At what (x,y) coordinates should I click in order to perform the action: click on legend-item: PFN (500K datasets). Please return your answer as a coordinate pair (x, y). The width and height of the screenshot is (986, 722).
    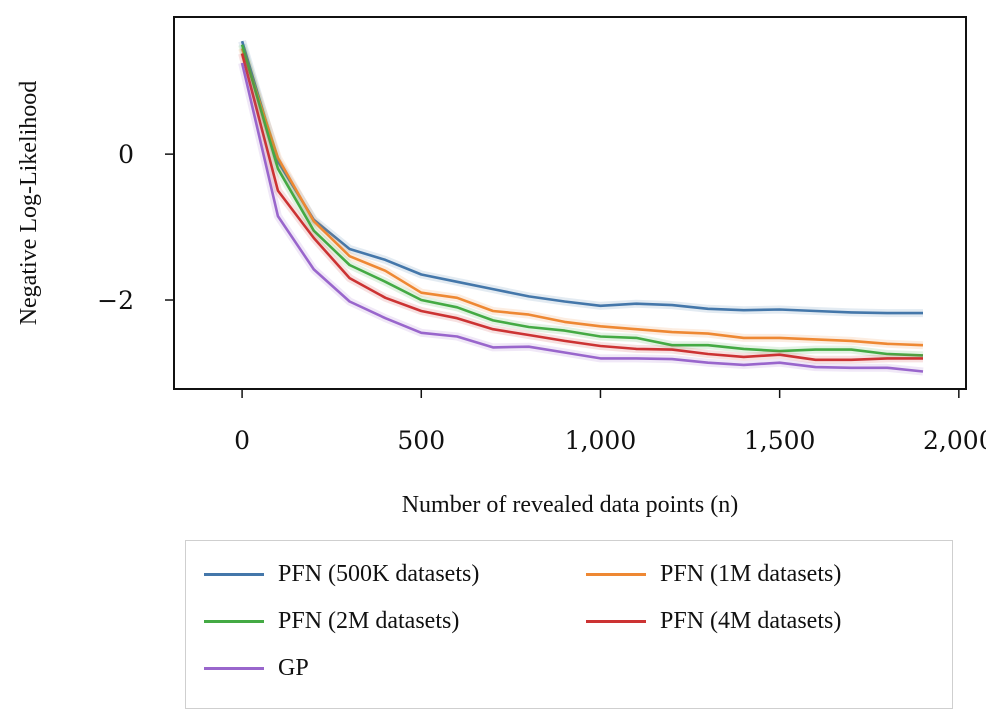
    Looking at the image, I should click on (341, 574).